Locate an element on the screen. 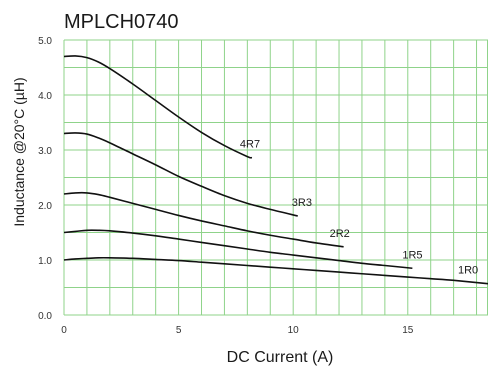 Image resolution: width=488 pixels, height=368 pixels. y-axis-label: Inductance @20°C (µH) is located at coordinates (19, 151).